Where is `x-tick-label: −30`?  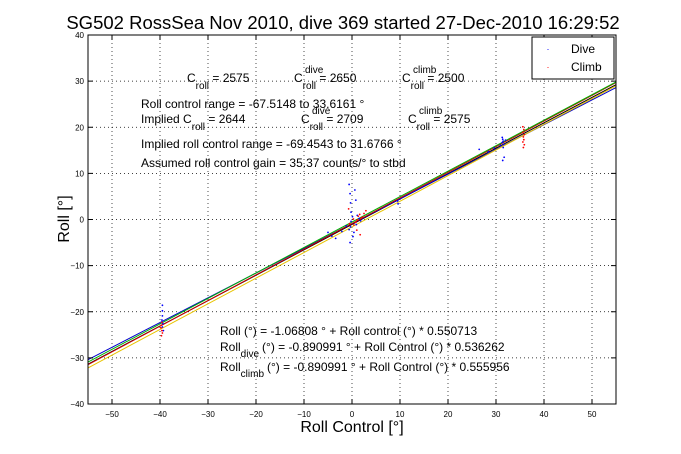 x-tick-label: −30 is located at coordinates (208, 414).